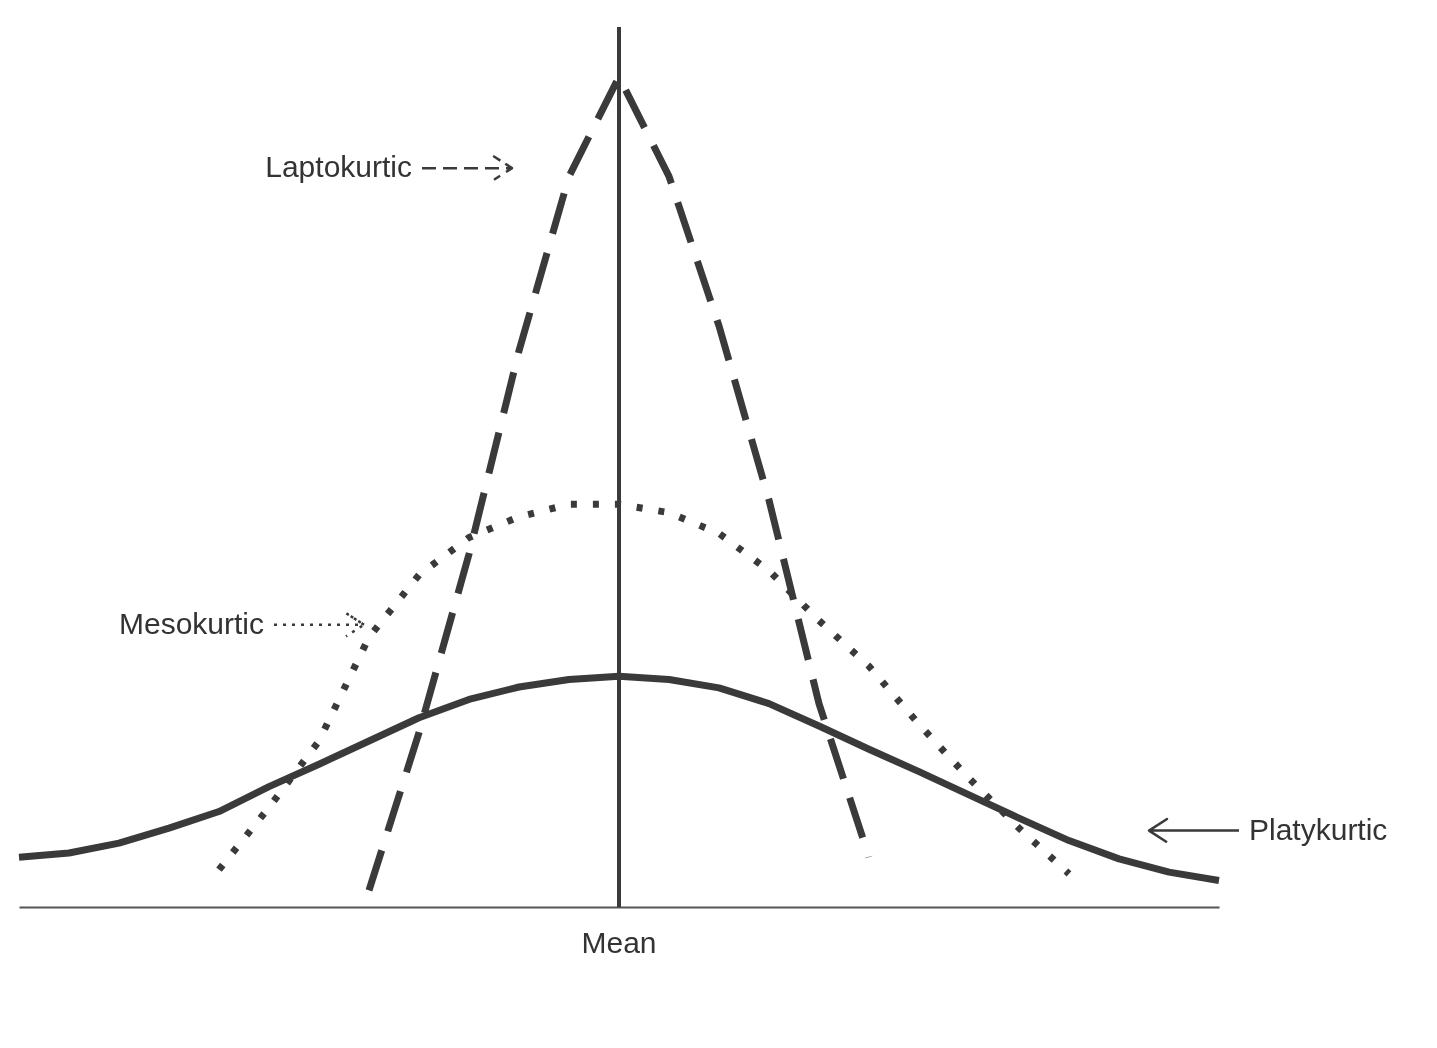  Describe the element at coordinates (619, 942) in the screenshot. I see `text: Mean` at that location.